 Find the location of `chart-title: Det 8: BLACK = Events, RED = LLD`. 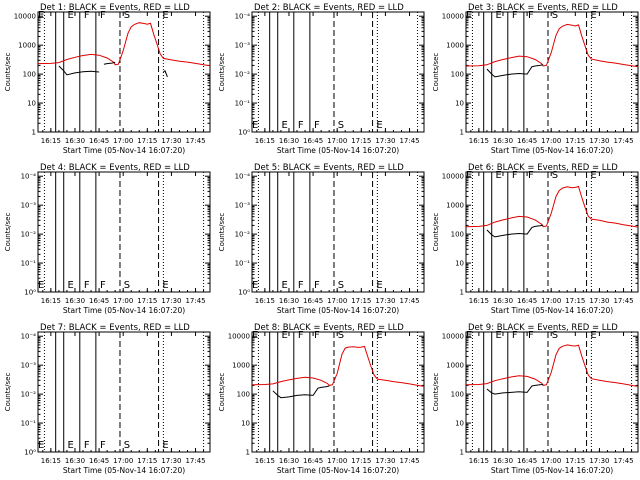

chart-title: Det 8: BLACK = Events, RED = LLD is located at coordinates (329, 328).